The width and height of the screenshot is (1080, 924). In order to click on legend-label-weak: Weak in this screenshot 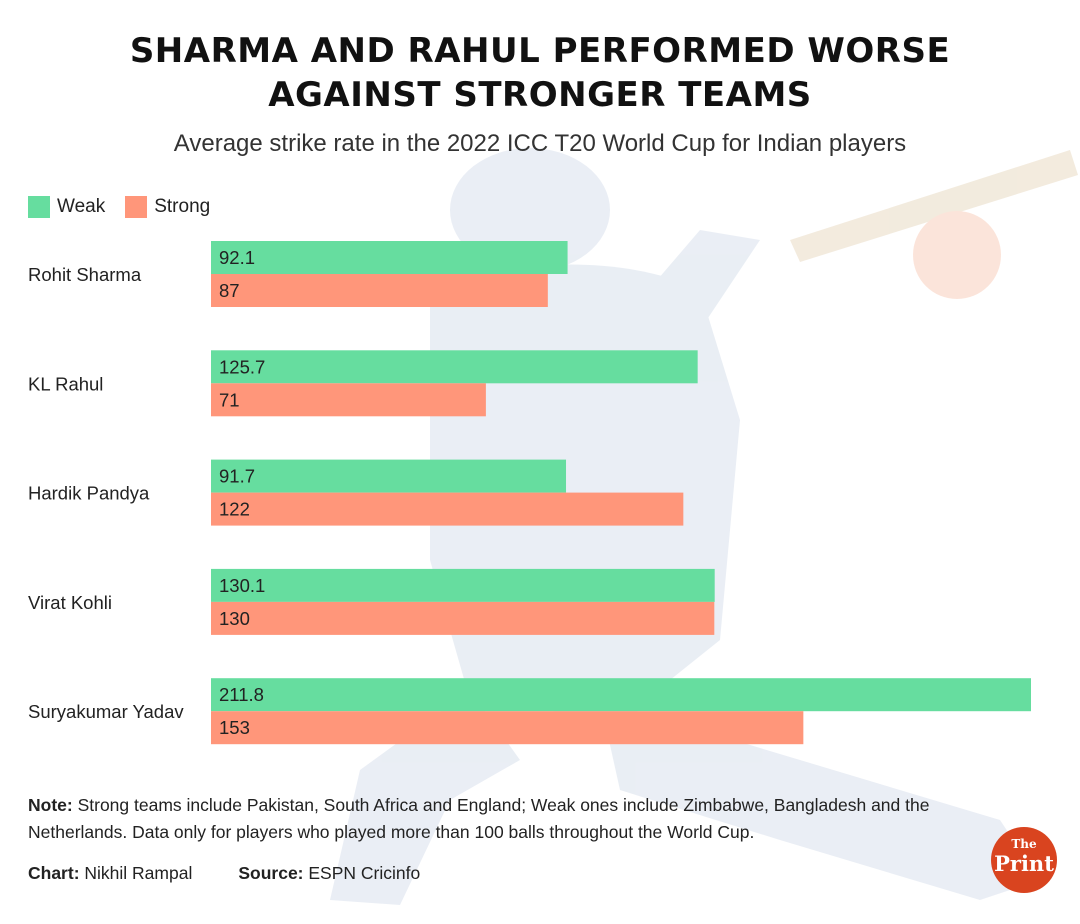, I will do `click(81, 206)`.